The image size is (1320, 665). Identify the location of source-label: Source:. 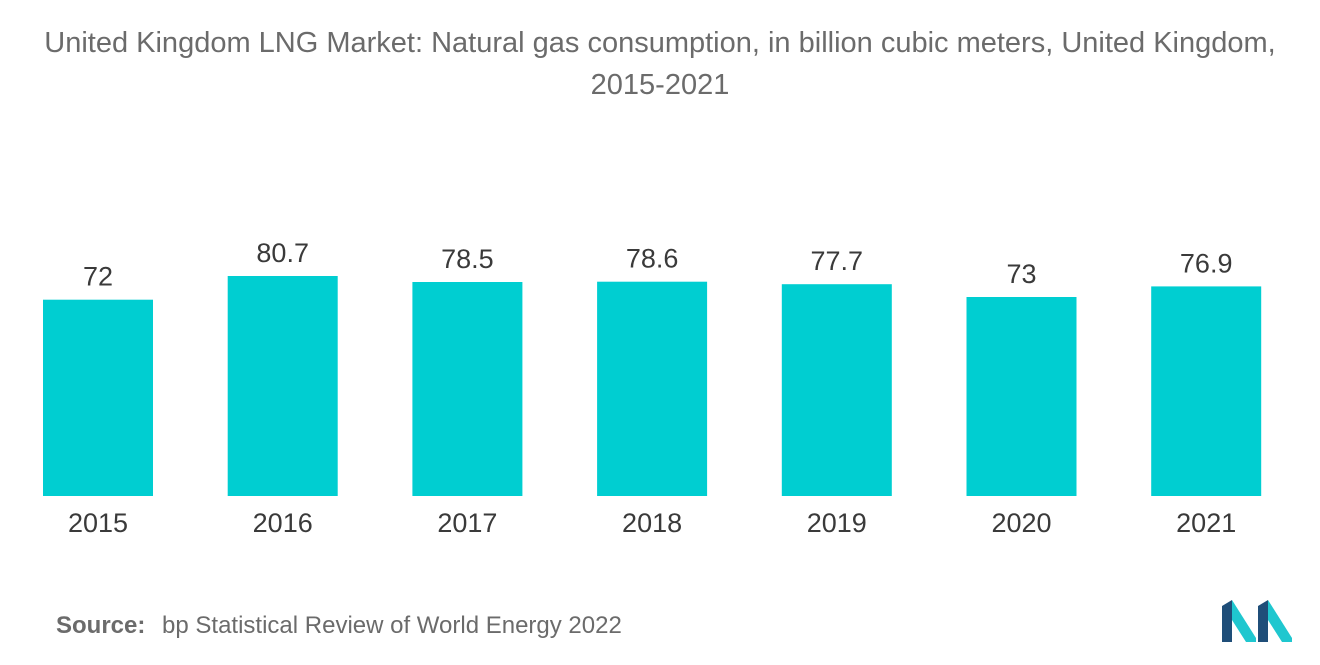
(101, 625).